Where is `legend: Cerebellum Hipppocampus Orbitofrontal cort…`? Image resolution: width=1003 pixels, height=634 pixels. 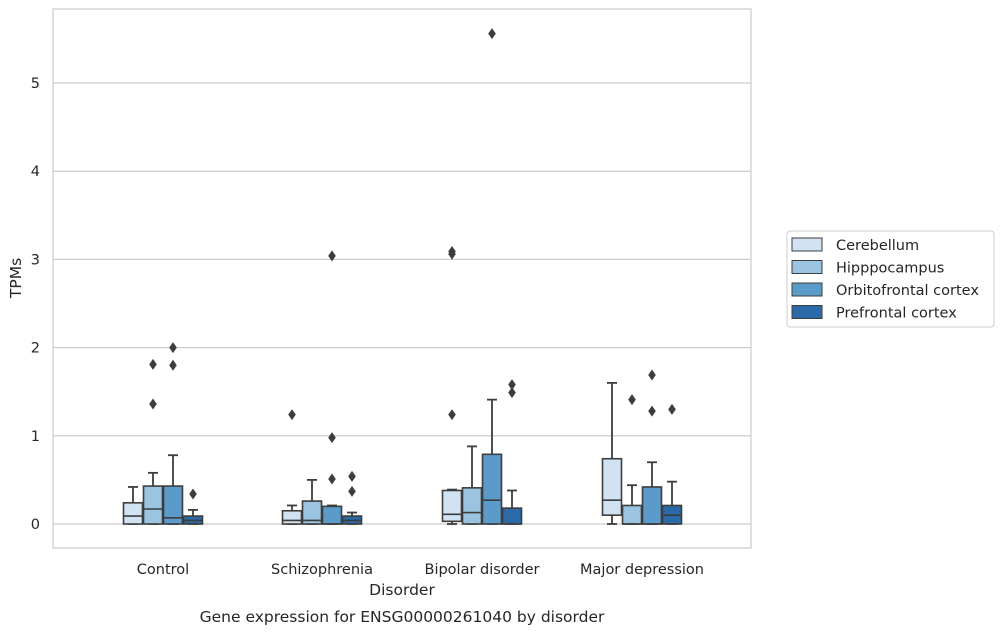
legend: Cerebellum Hipppocampus Orbitofrontal cort… is located at coordinates (890, 279).